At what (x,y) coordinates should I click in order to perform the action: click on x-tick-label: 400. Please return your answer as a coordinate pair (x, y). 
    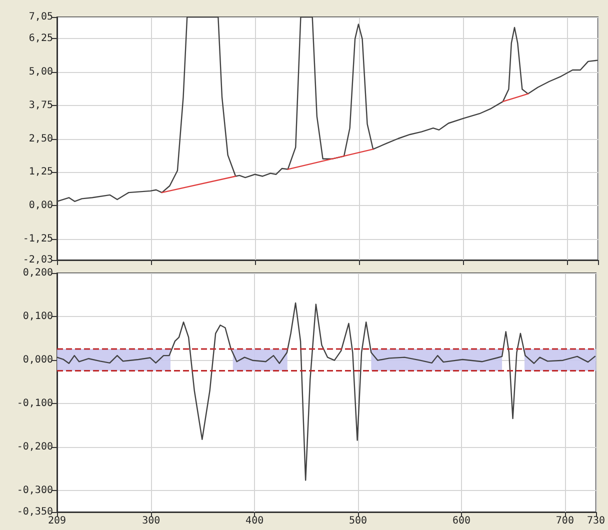
    Looking at the image, I should click on (255, 521).